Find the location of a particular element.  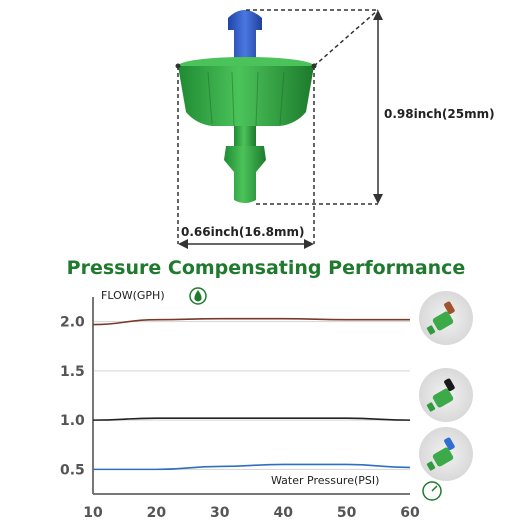

y-tick-labels: 0.5 1.0 1.5 2.0 is located at coordinates (72, 397).